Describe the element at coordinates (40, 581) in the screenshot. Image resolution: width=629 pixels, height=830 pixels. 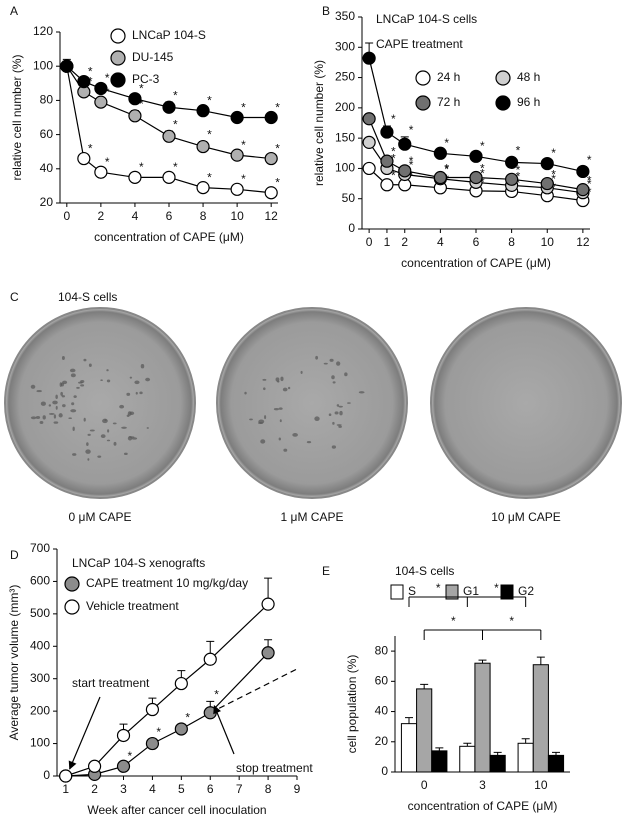
I see `y-tick-label: 600` at that location.